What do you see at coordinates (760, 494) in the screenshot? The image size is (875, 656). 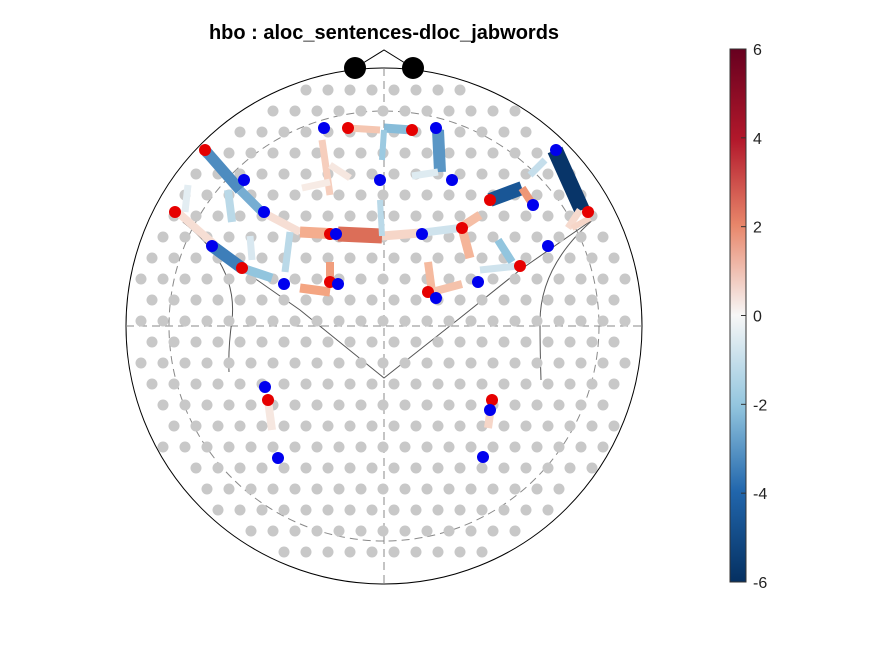 I see `colorbar-tick-label: -4` at bounding box center [760, 494].